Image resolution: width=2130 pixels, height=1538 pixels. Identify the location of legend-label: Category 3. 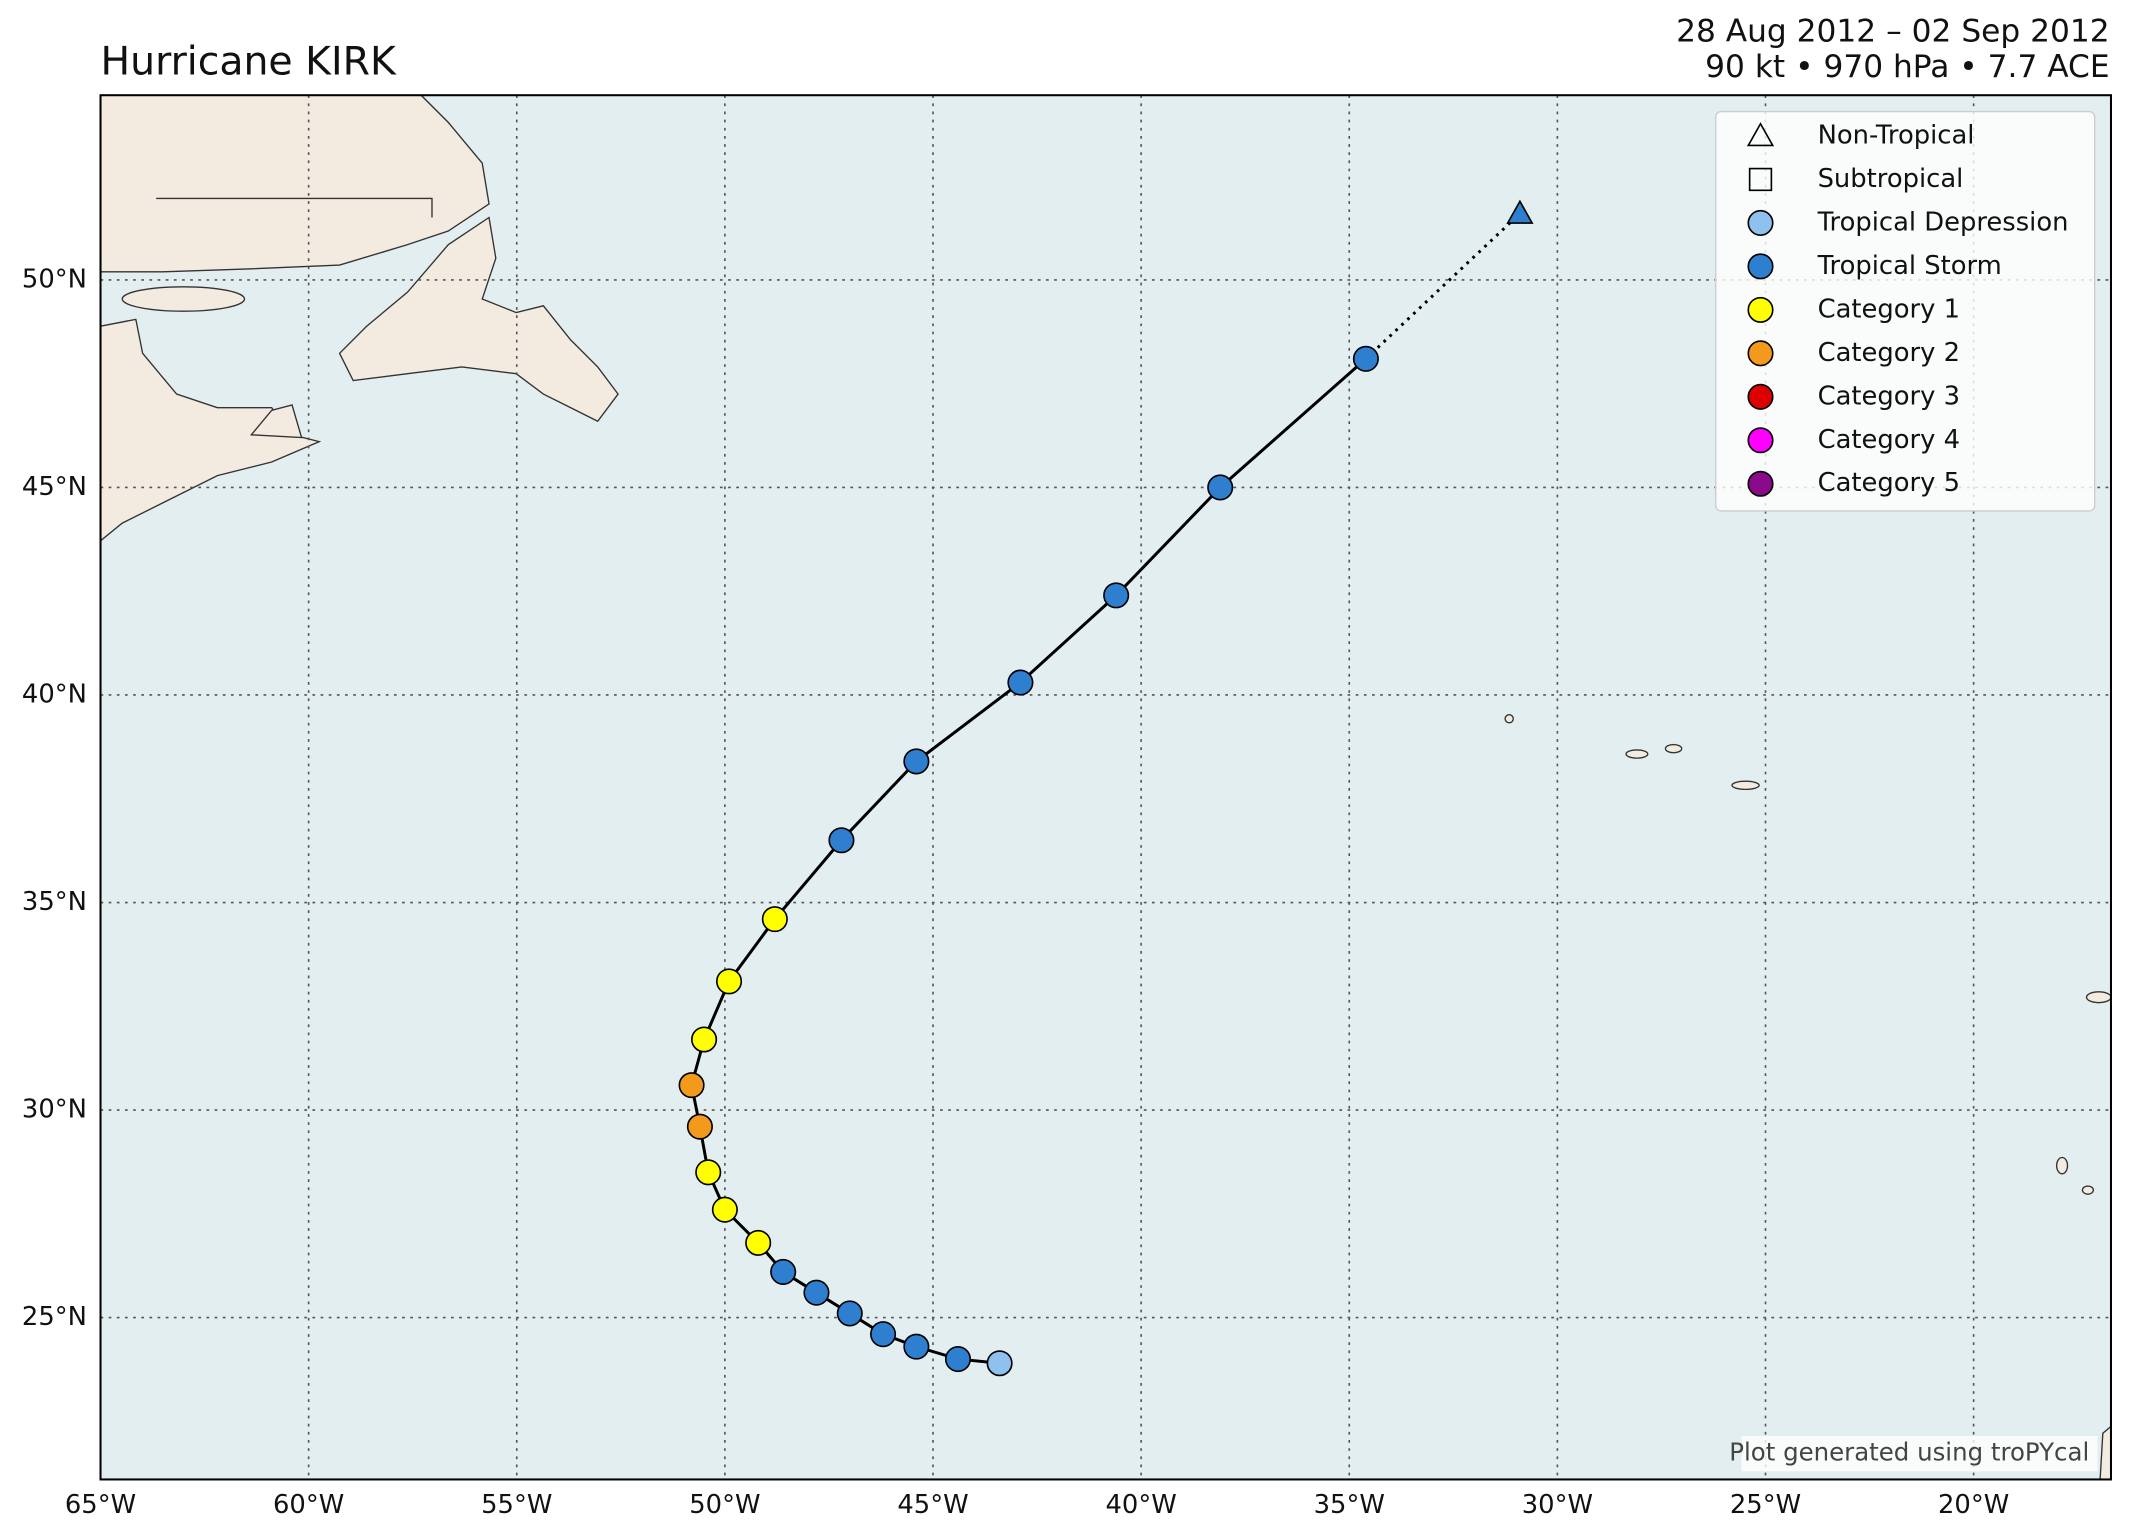
(1889, 396).